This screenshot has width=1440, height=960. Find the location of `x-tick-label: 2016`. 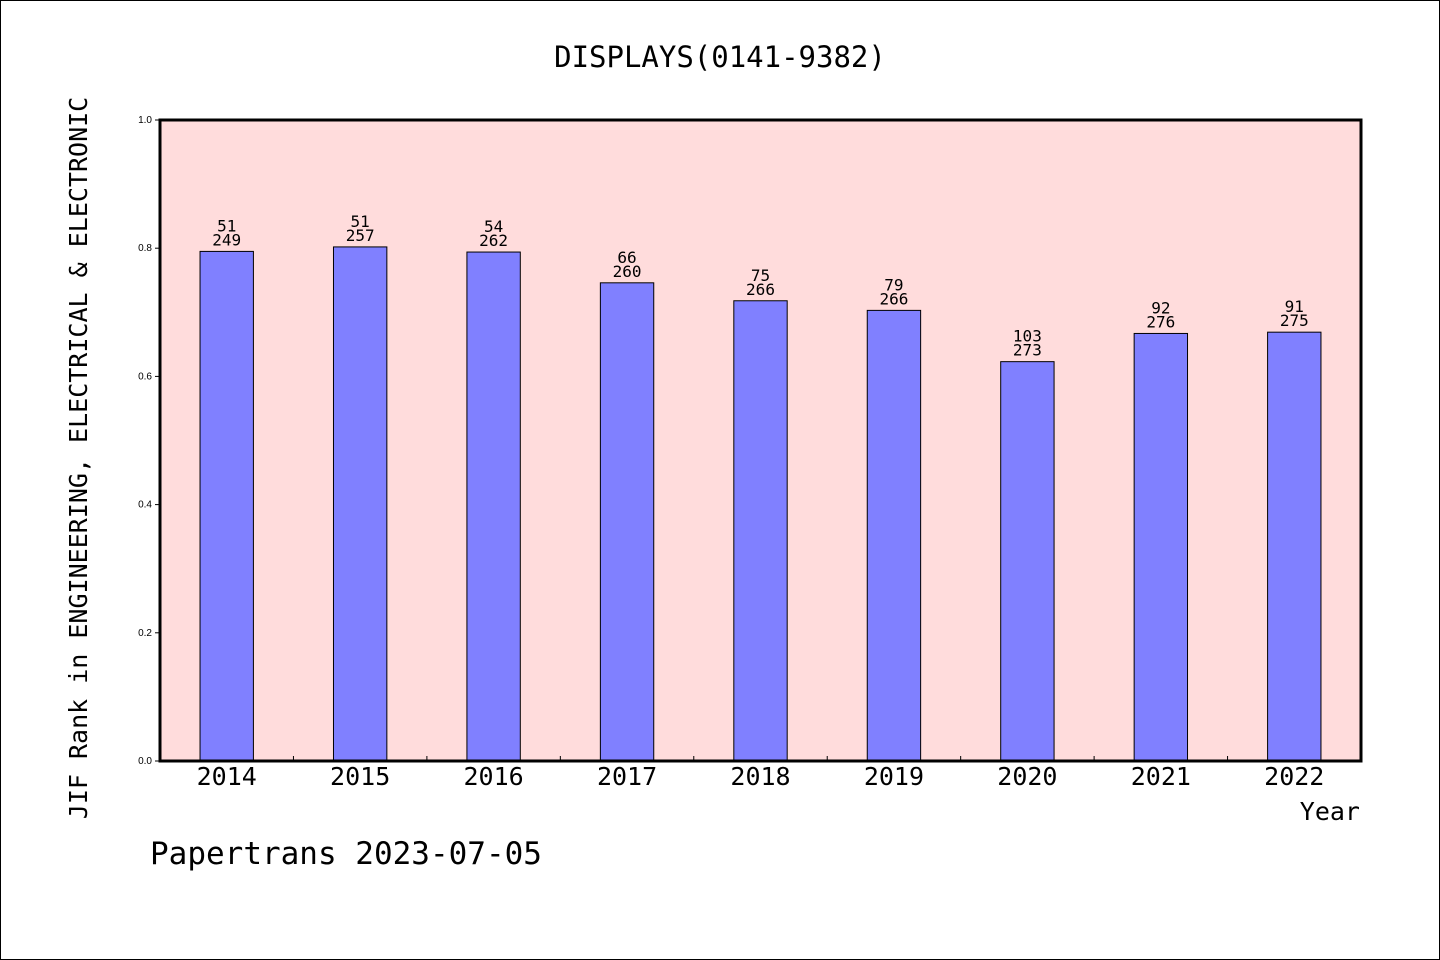

x-tick-label: 2016 is located at coordinates (494, 776).